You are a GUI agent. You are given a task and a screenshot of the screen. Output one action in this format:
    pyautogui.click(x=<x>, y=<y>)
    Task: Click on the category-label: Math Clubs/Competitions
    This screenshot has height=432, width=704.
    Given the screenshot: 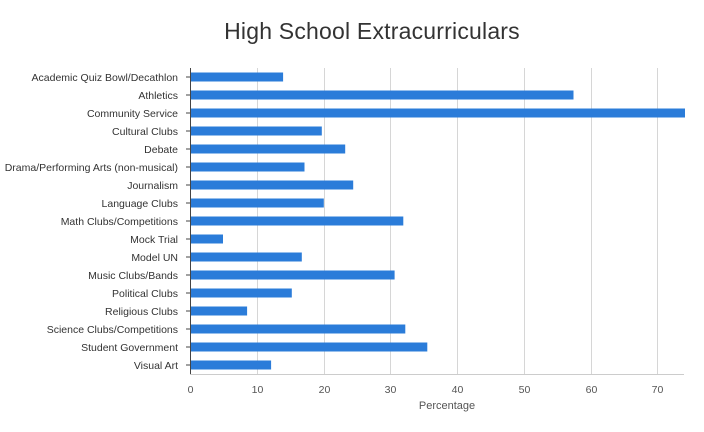 What is the action you would take?
    pyautogui.click(x=119, y=222)
    